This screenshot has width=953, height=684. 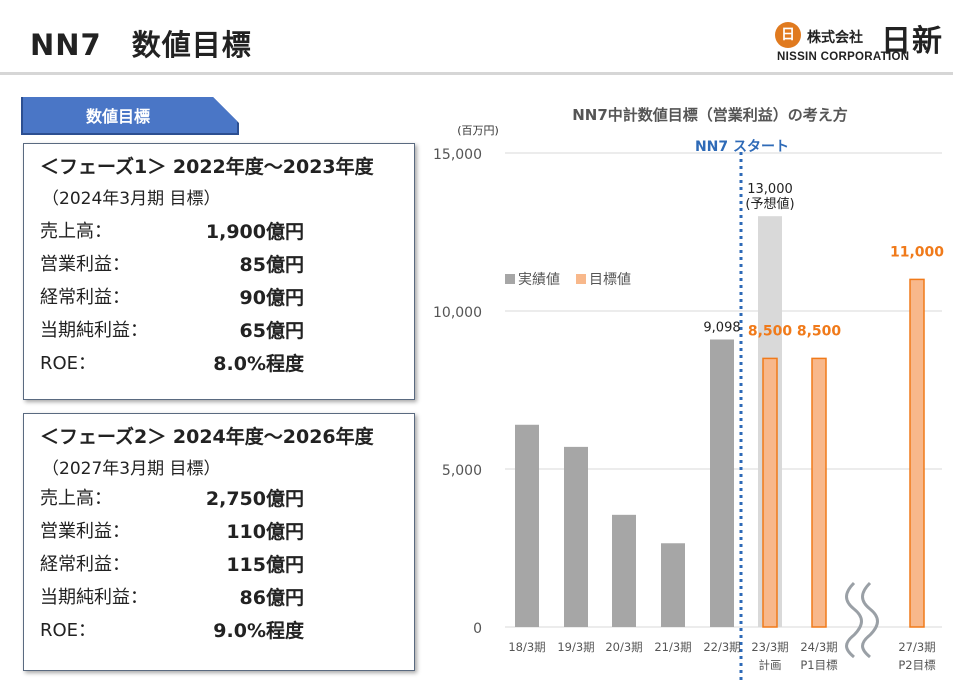 I want to click on x-tick-label-sub: 計画, so click(x=770, y=665).